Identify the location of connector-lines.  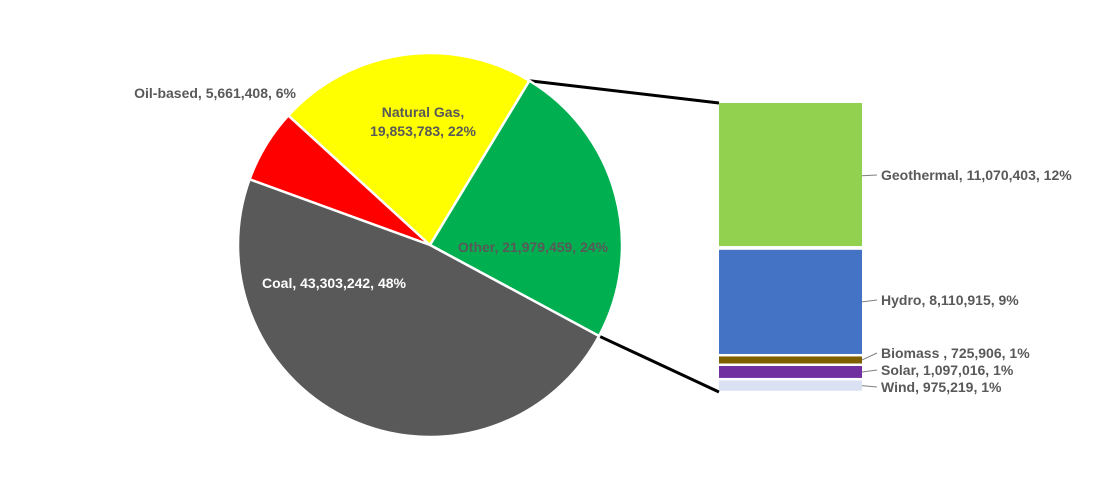
(624, 236).